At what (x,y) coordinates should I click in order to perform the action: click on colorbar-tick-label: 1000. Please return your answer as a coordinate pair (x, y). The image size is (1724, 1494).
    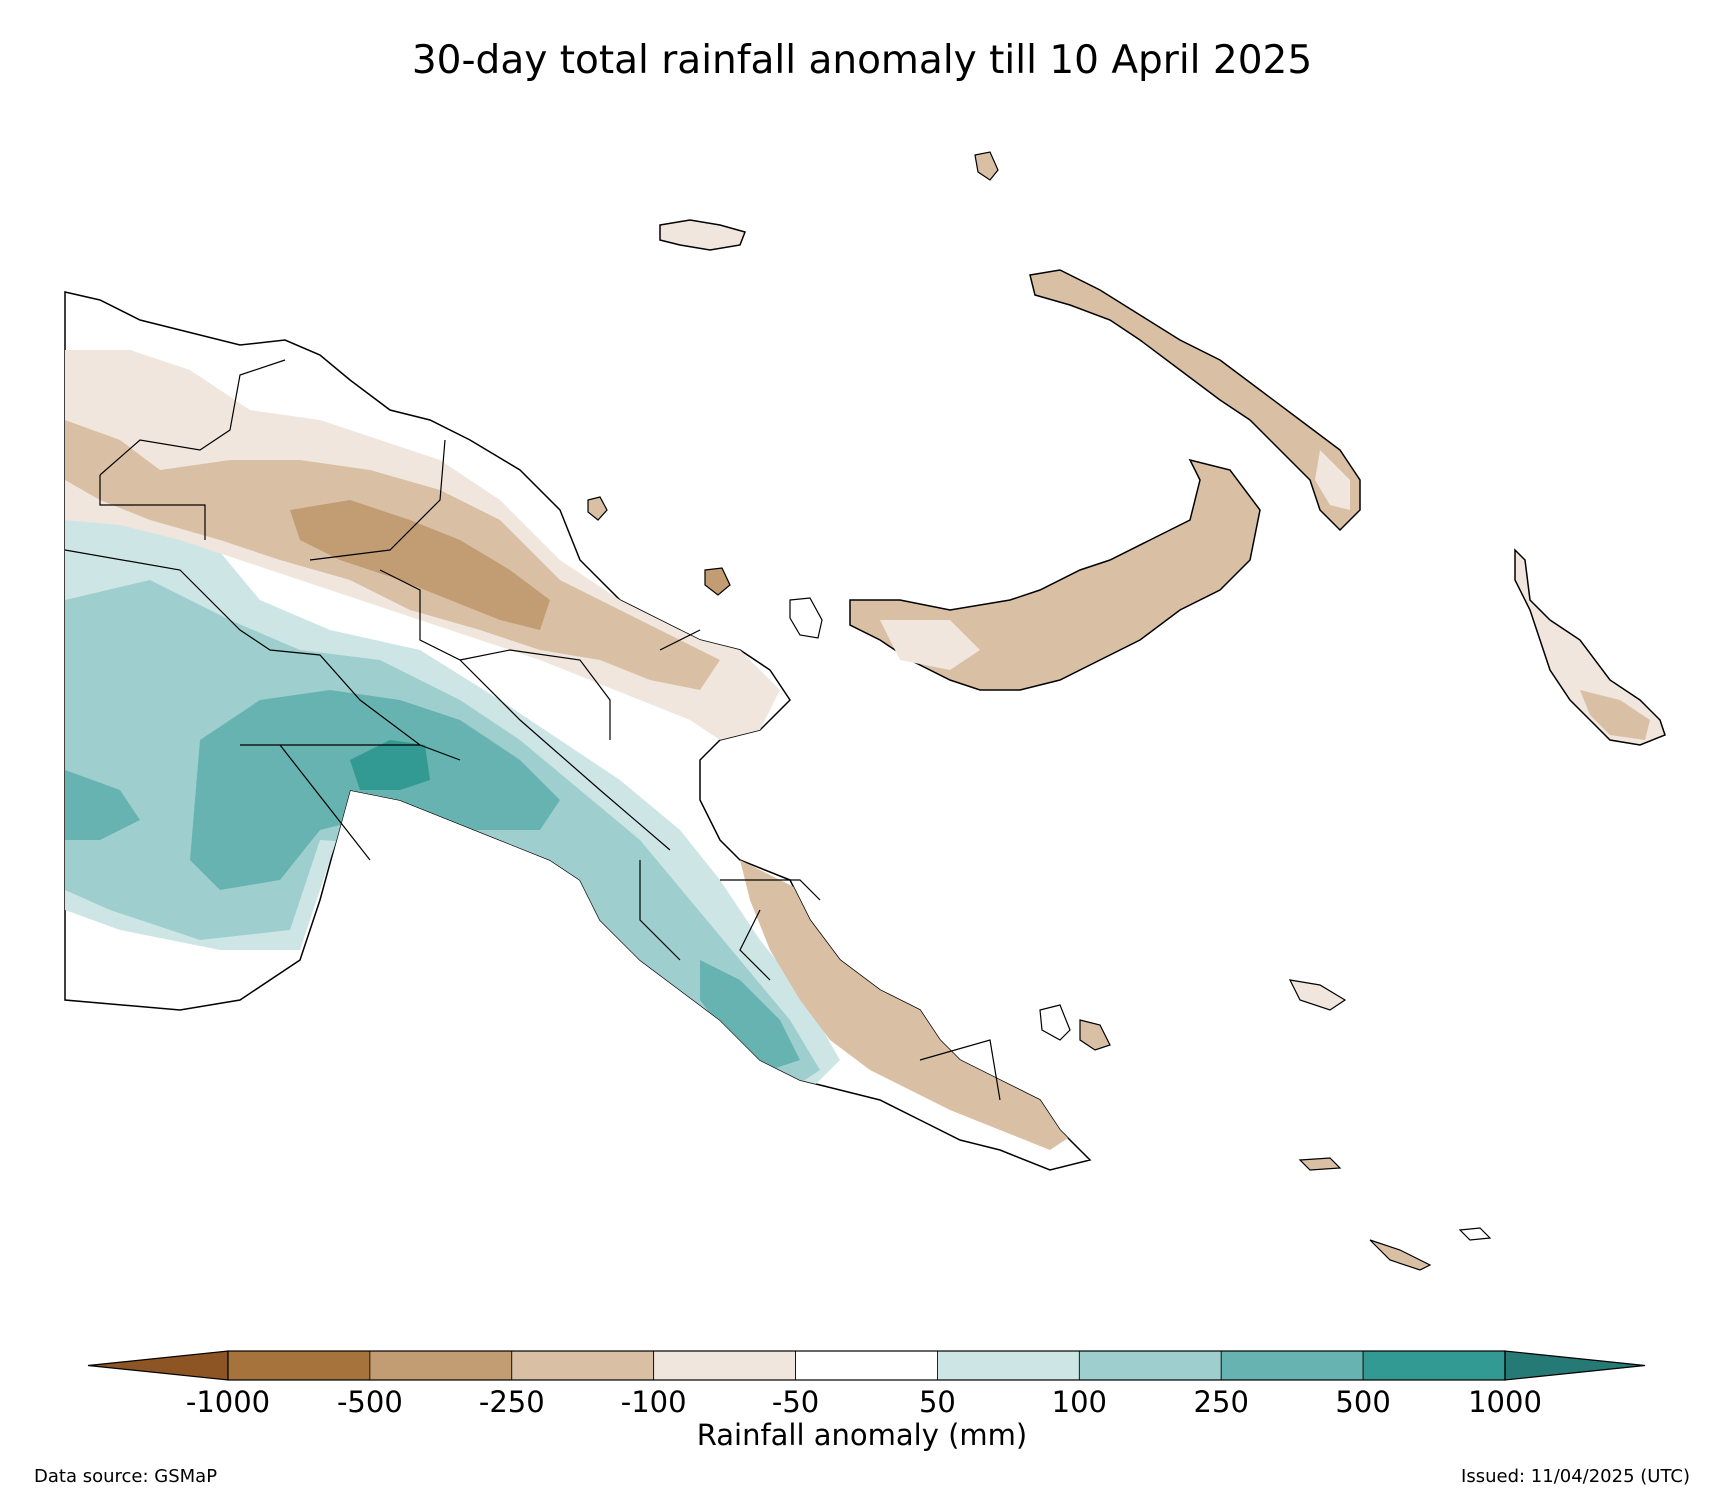
    Looking at the image, I should click on (1505, 1402).